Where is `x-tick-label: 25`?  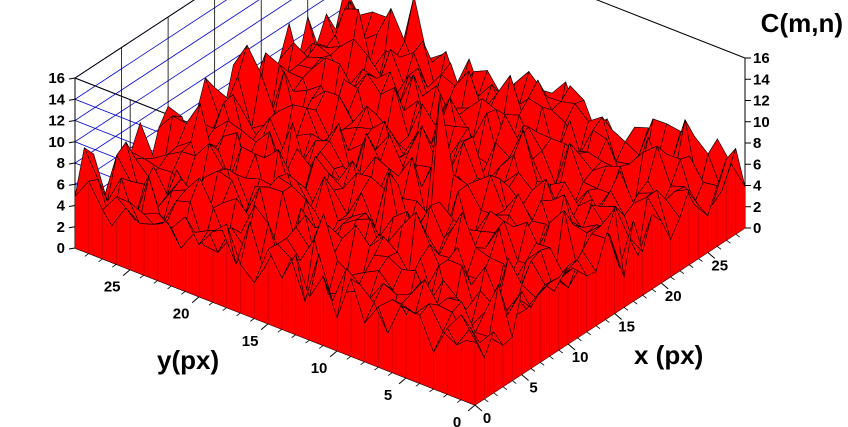
x-tick-label: 25 is located at coordinates (719, 265).